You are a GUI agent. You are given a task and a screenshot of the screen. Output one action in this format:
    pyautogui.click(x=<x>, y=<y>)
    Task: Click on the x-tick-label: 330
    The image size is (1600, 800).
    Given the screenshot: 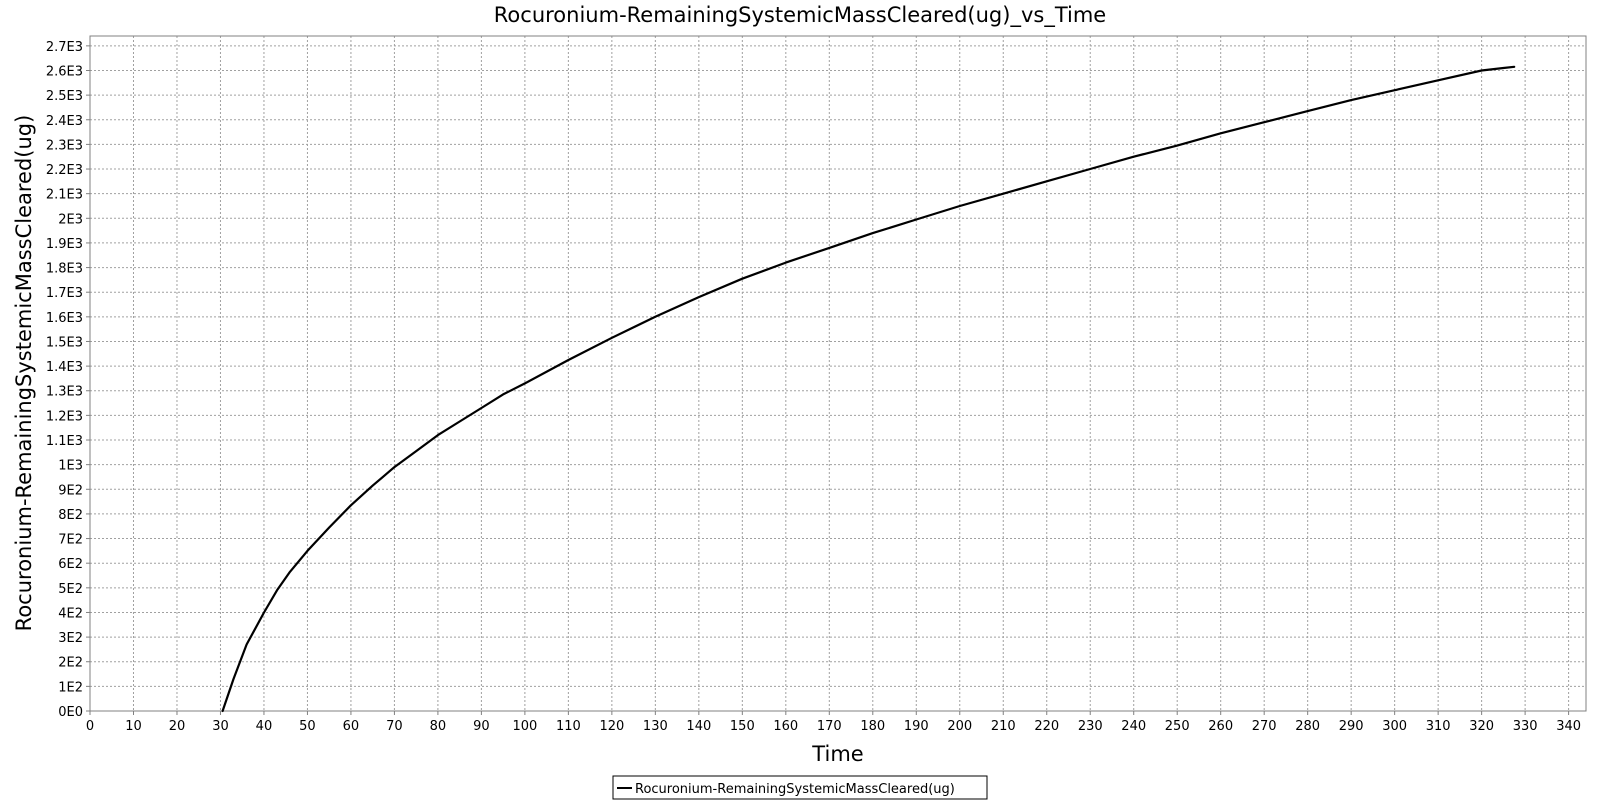 What is the action you would take?
    pyautogui.click(x=1525, y=726)
    